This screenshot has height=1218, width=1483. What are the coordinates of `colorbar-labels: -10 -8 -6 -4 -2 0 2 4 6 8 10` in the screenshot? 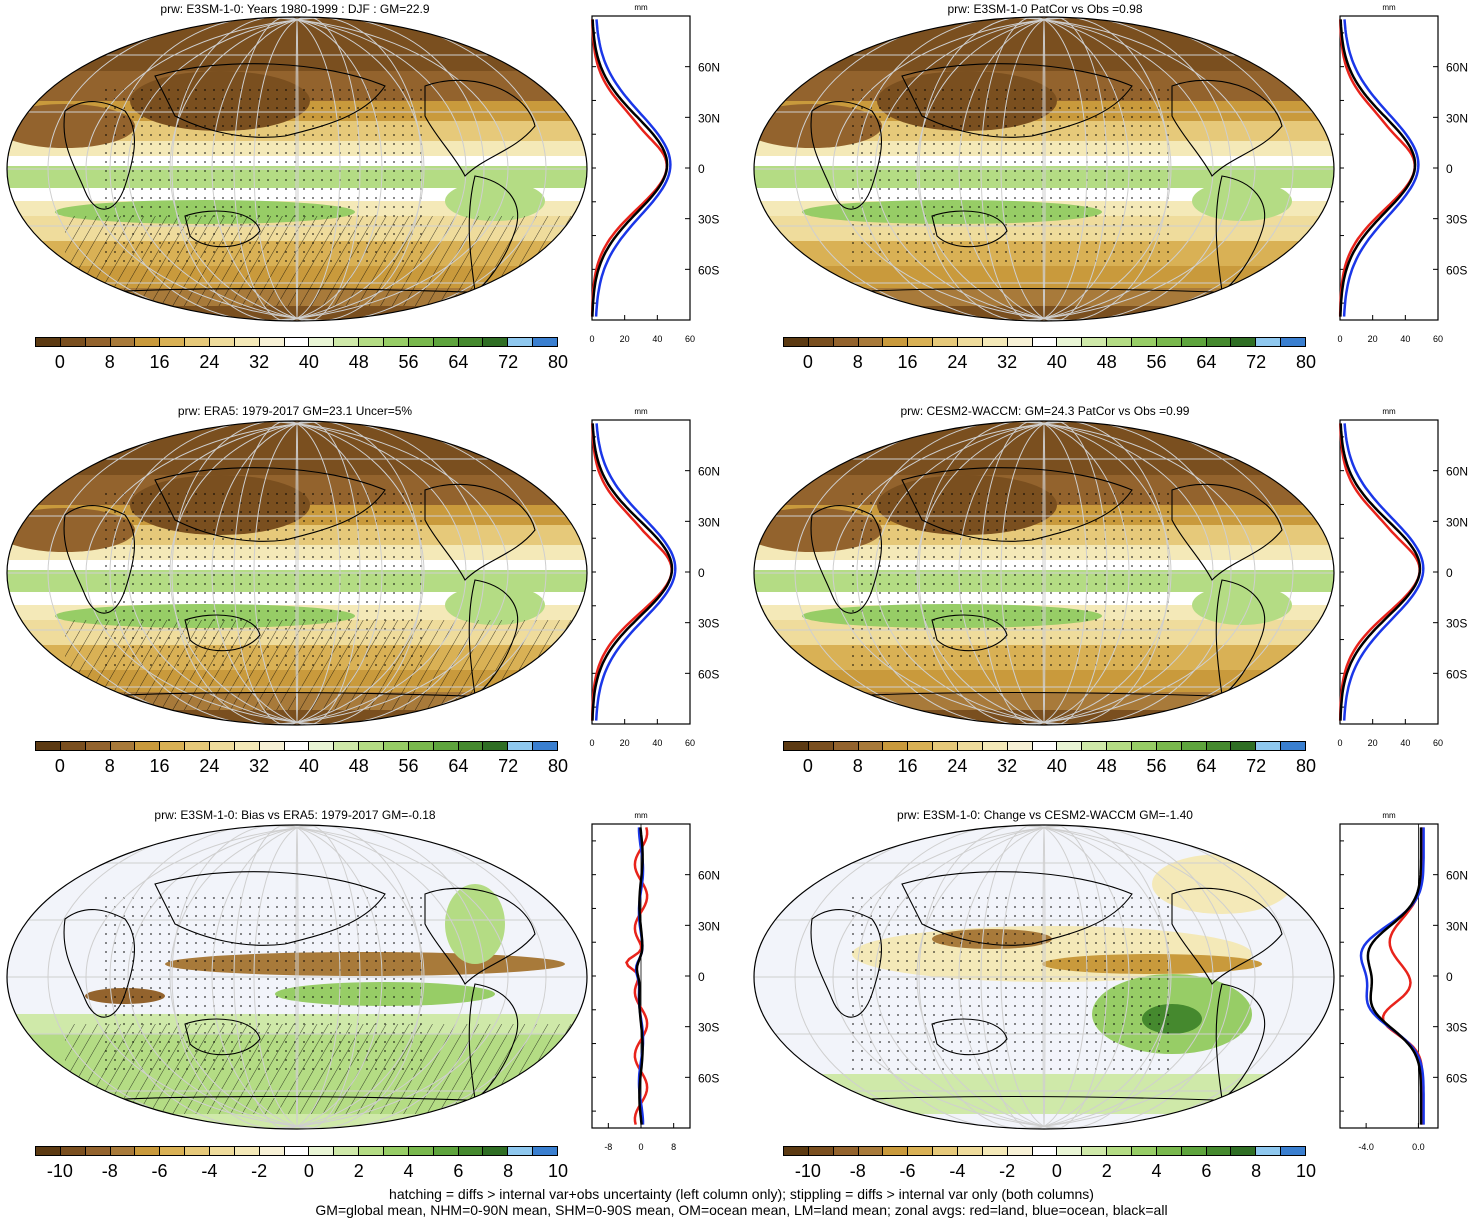 It's located at (1049, 1172).